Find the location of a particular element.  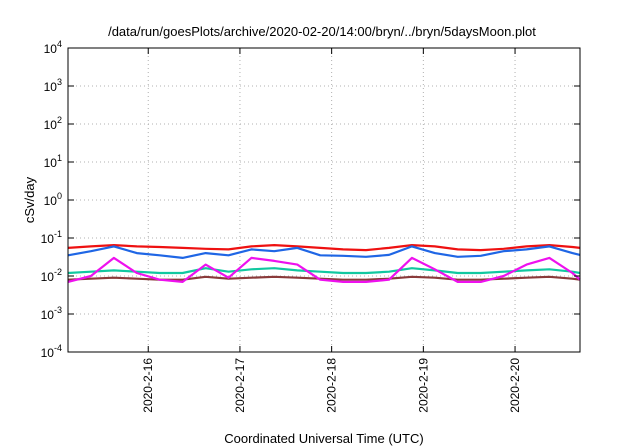

y-tick-label: 10⁻³ is located at coordinates (51, 313).